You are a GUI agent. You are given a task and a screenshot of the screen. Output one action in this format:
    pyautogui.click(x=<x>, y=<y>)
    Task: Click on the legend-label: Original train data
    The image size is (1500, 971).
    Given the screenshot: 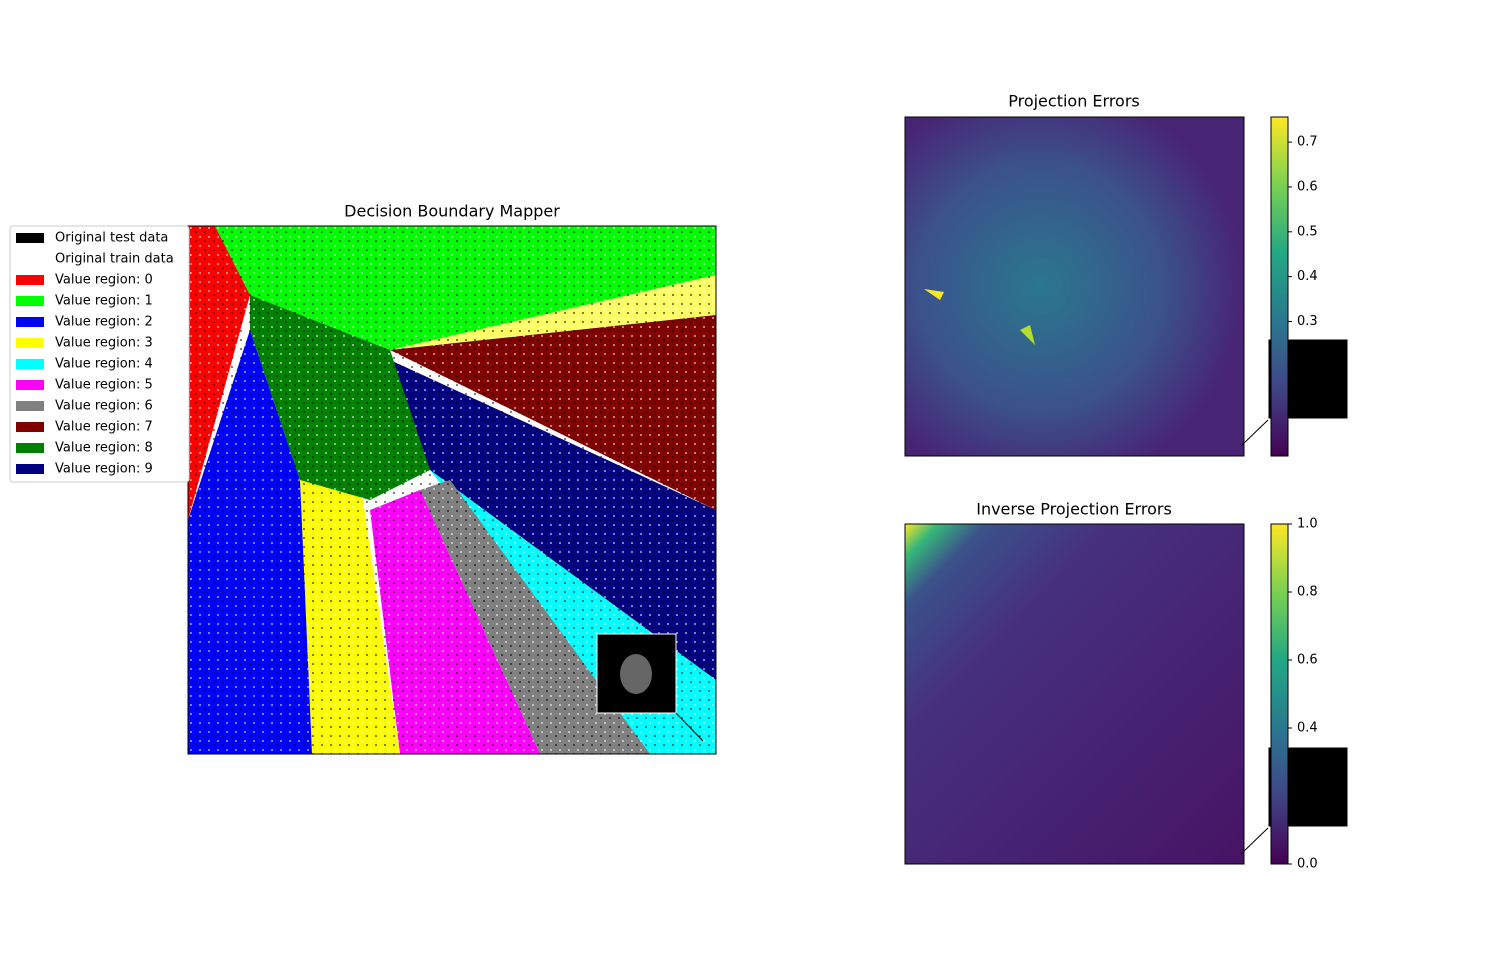 What is the action you would take?
    pyautogui.click(x=114, y=259)
    